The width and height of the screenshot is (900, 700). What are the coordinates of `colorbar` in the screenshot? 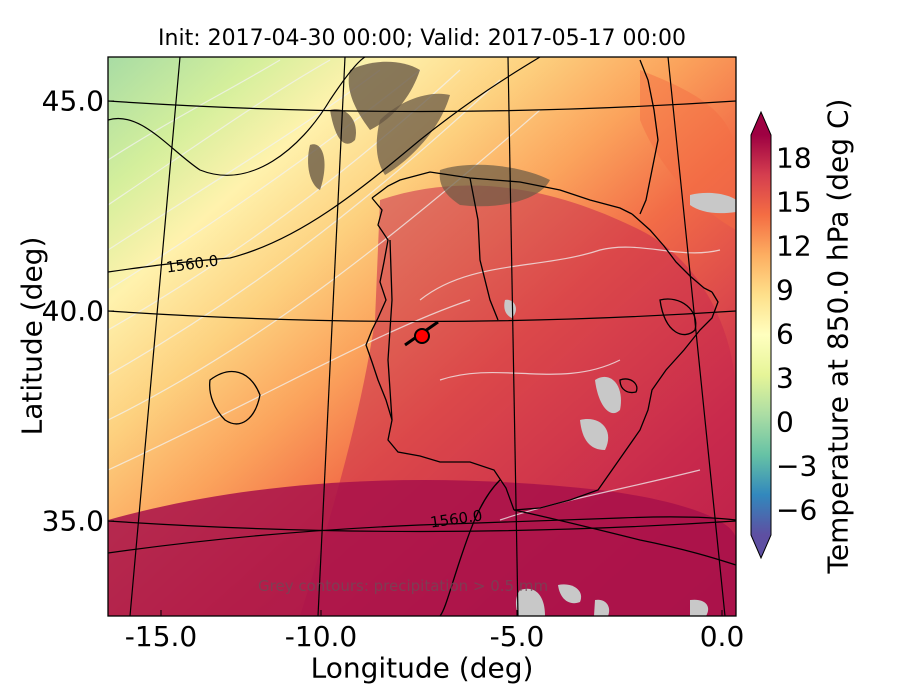 It's located at (761, 335).